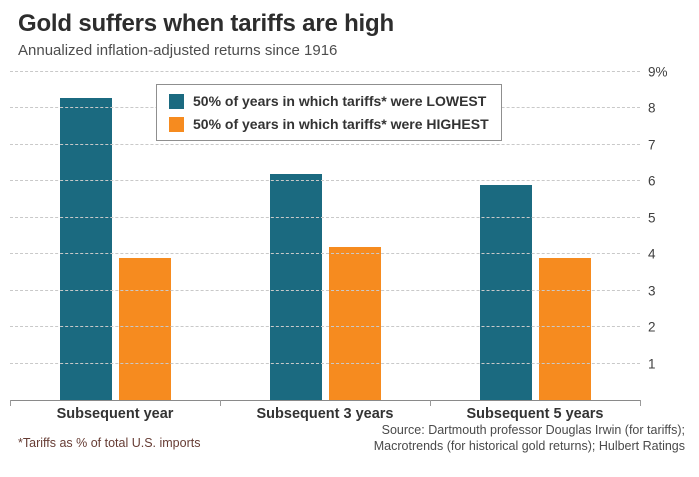 The width and height of the screenshot is (699, 477). Describe the element at coordinates (652, 145) in the screenshot. I see `y-axis-tick-label: 7` at that location.